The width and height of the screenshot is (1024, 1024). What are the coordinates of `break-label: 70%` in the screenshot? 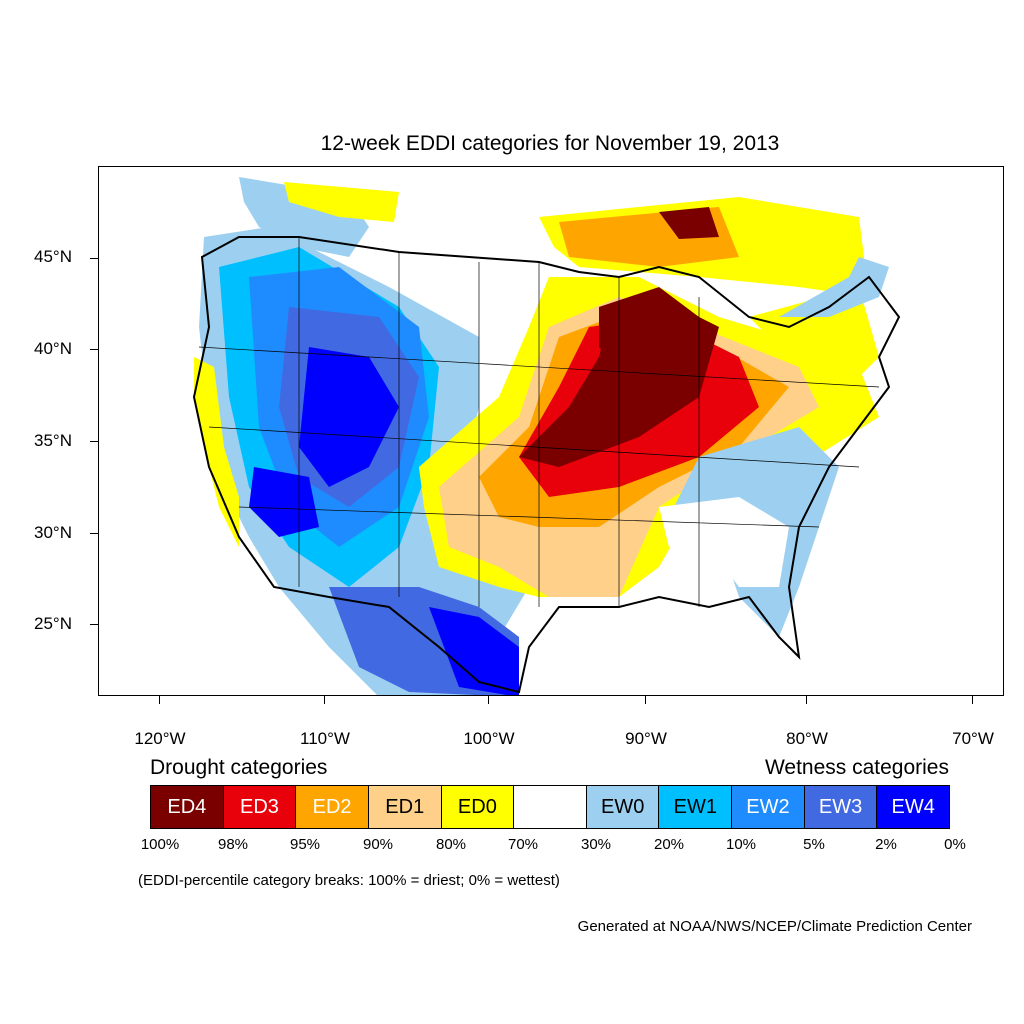 It's located at (523, 844).